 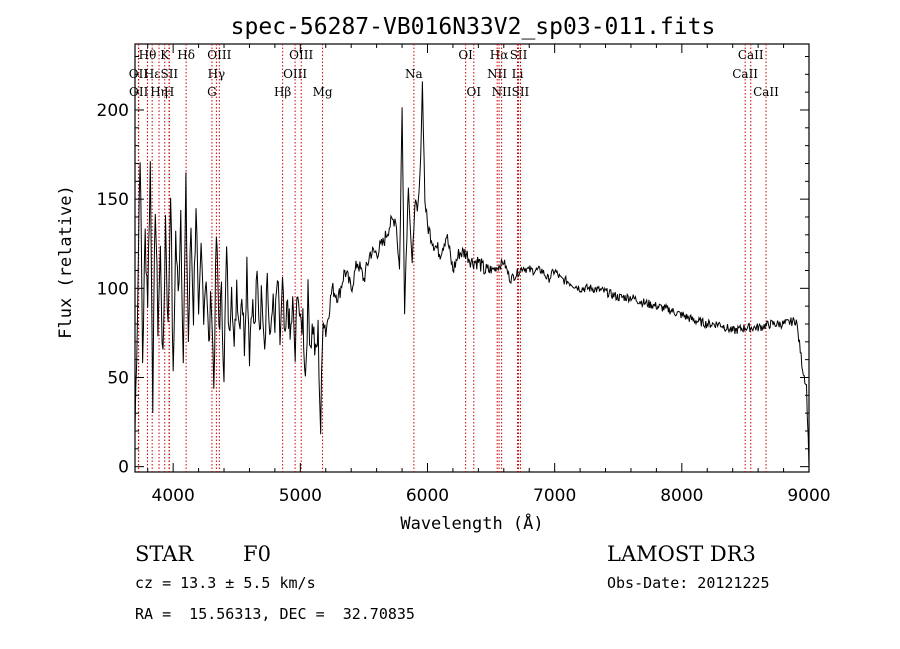 I want to click on y-tick-label-0: 0, so click(x=123, y=468).